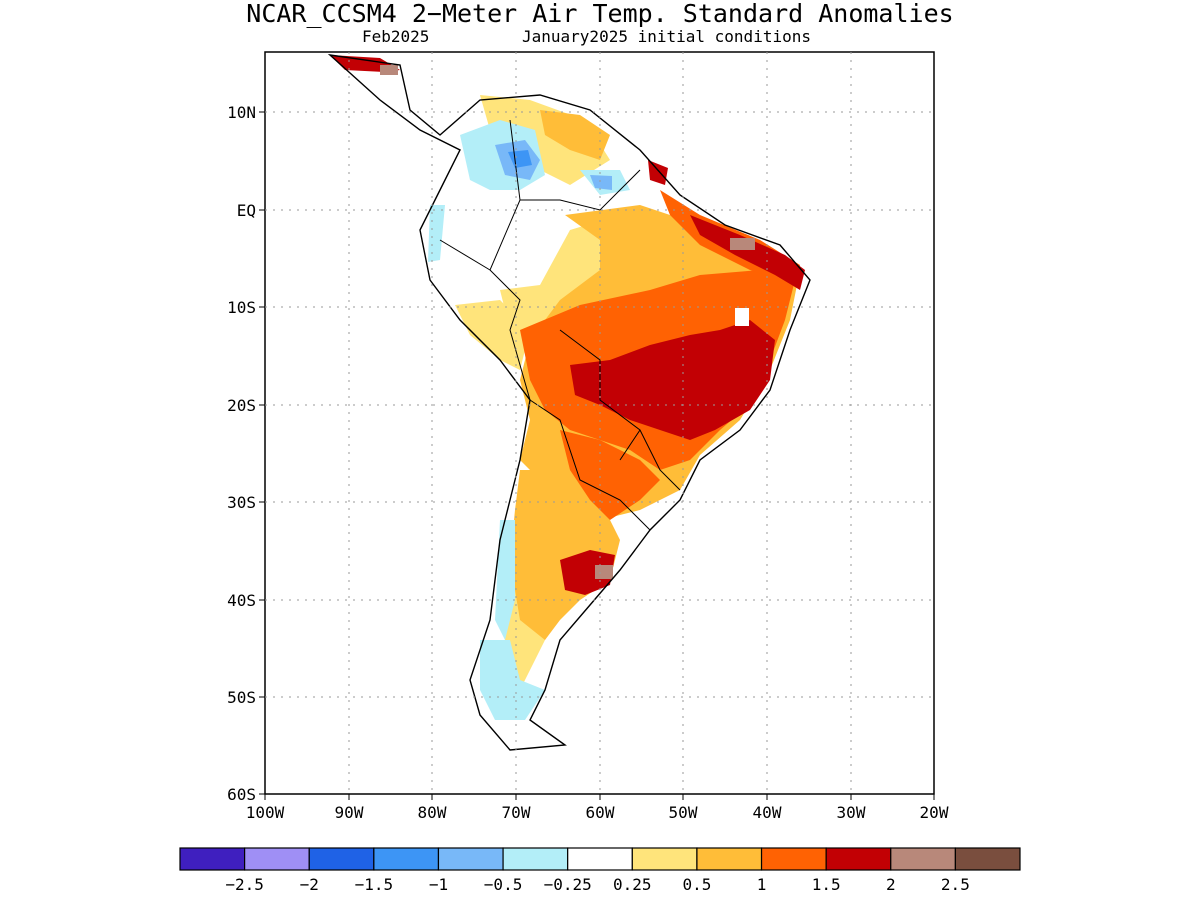 The image size is (1200, 900). What do you see at coordinates (604, 572) in the screenshot?
I see `anomaly-brown-pampas` at bounding box center [604, 572].